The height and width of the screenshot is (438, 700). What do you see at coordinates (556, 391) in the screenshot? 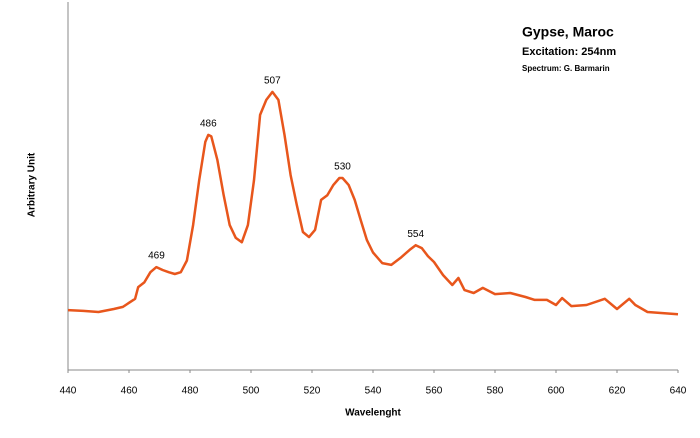
I see `x-tick-label: 600` at bounding box center [556, 391].